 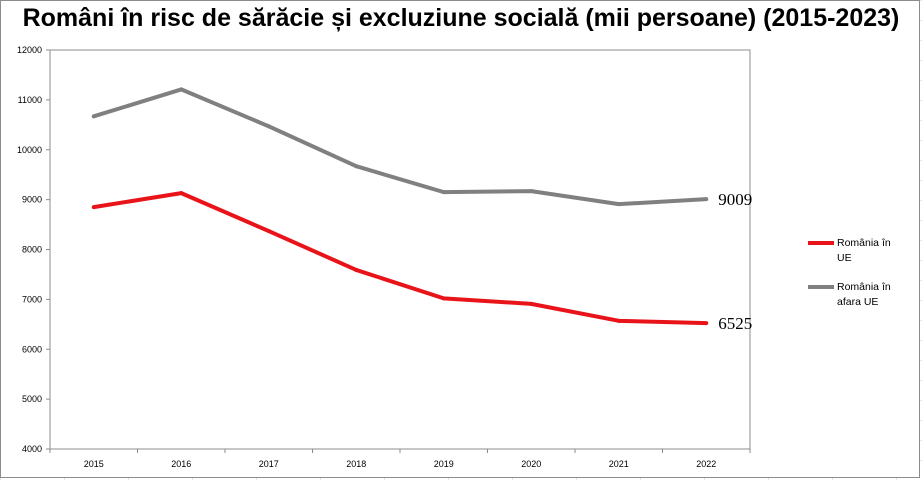 What do you see at coordinates (29, 50) in the screenshot?
I see `y-tick-label: 12000` at bounding box center [29, 50].